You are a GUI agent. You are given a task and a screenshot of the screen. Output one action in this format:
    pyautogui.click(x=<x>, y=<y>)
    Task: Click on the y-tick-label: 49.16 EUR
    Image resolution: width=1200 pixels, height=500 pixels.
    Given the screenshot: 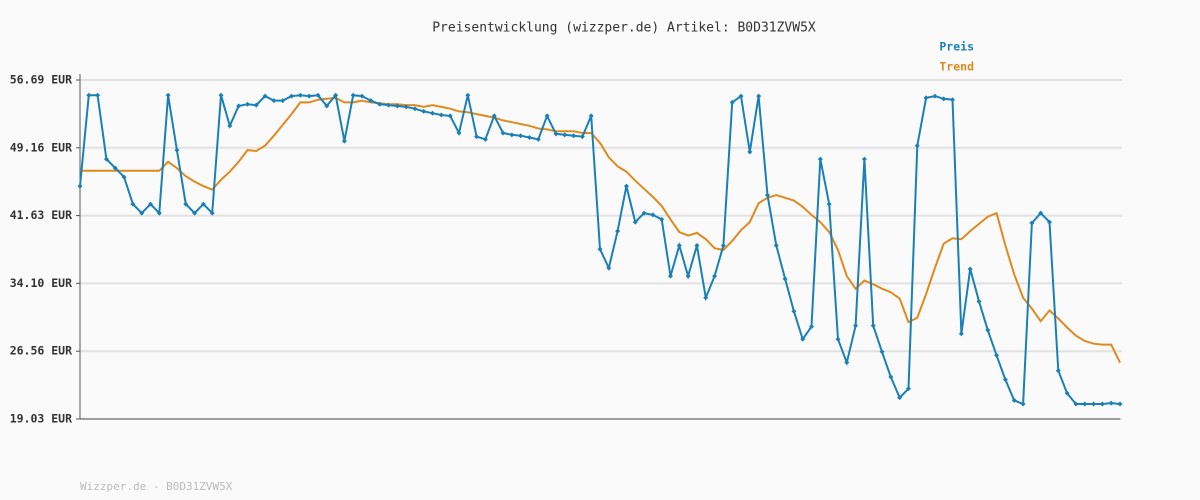 What is the action you would take?
    pyautogui.click(x=41, y=147)
    